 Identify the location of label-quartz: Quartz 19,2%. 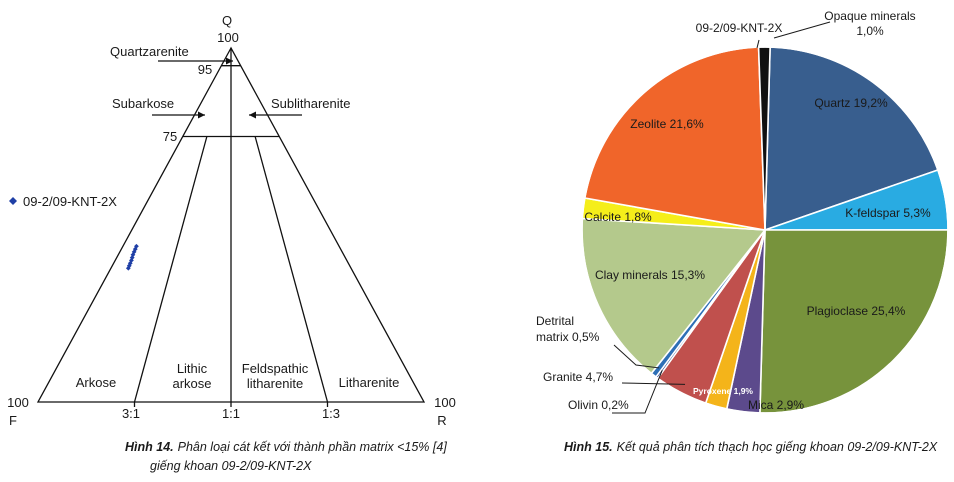
(851, 103).